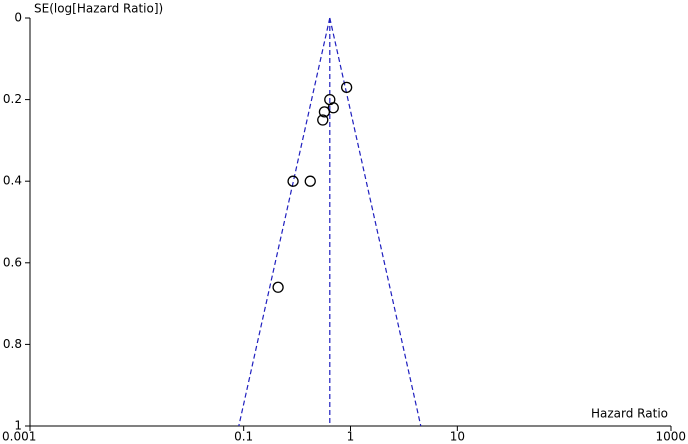 Image resolution: width=688 pixels, height=444 pixels. What do you see at coordinates (12, 262) in the screenshot?
I see `y-tick-label: 0.6` at bounding box center [12, 262].